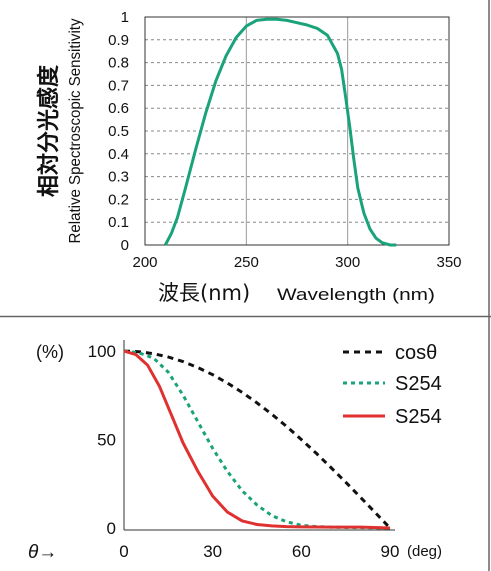 This screenshot has width=491, height=571. What do you see at coordinates (416, 353) in the screenshot?
I see `legend-label: cosθ` at bounding box center [416, 353].